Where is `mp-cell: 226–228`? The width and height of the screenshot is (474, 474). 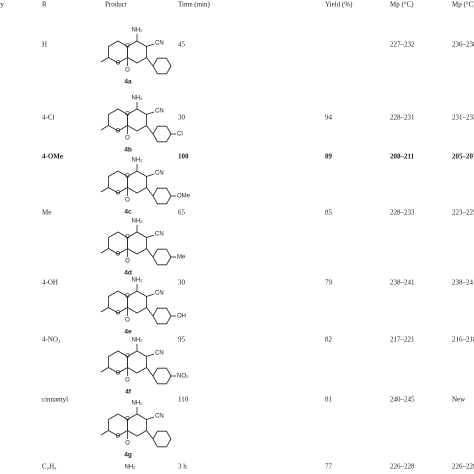
mp-cell: 226–228 is located at coordinates (402, 467).